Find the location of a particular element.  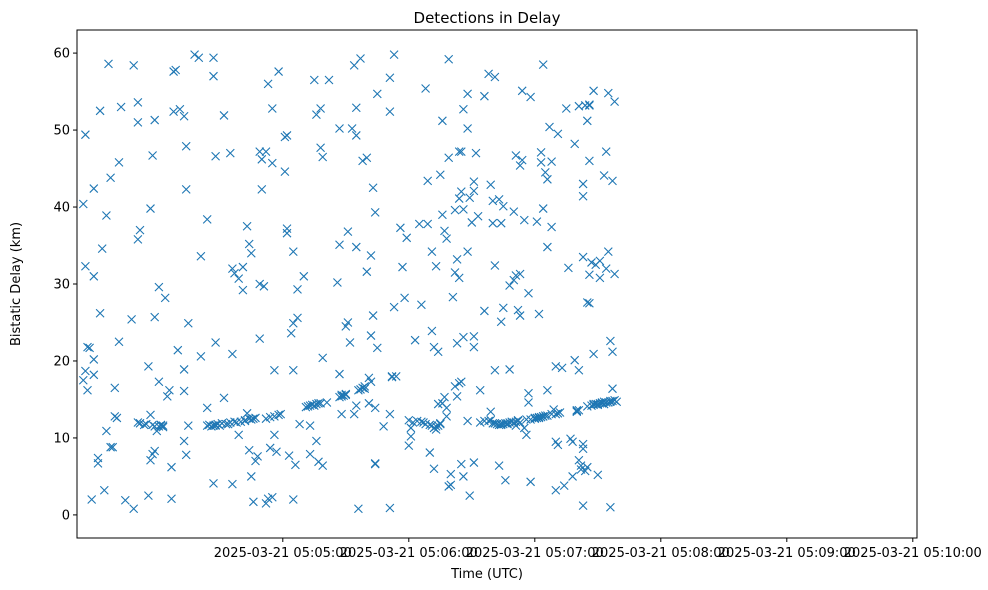

y-tick-label: 50 is located at coordinates (61, 131).